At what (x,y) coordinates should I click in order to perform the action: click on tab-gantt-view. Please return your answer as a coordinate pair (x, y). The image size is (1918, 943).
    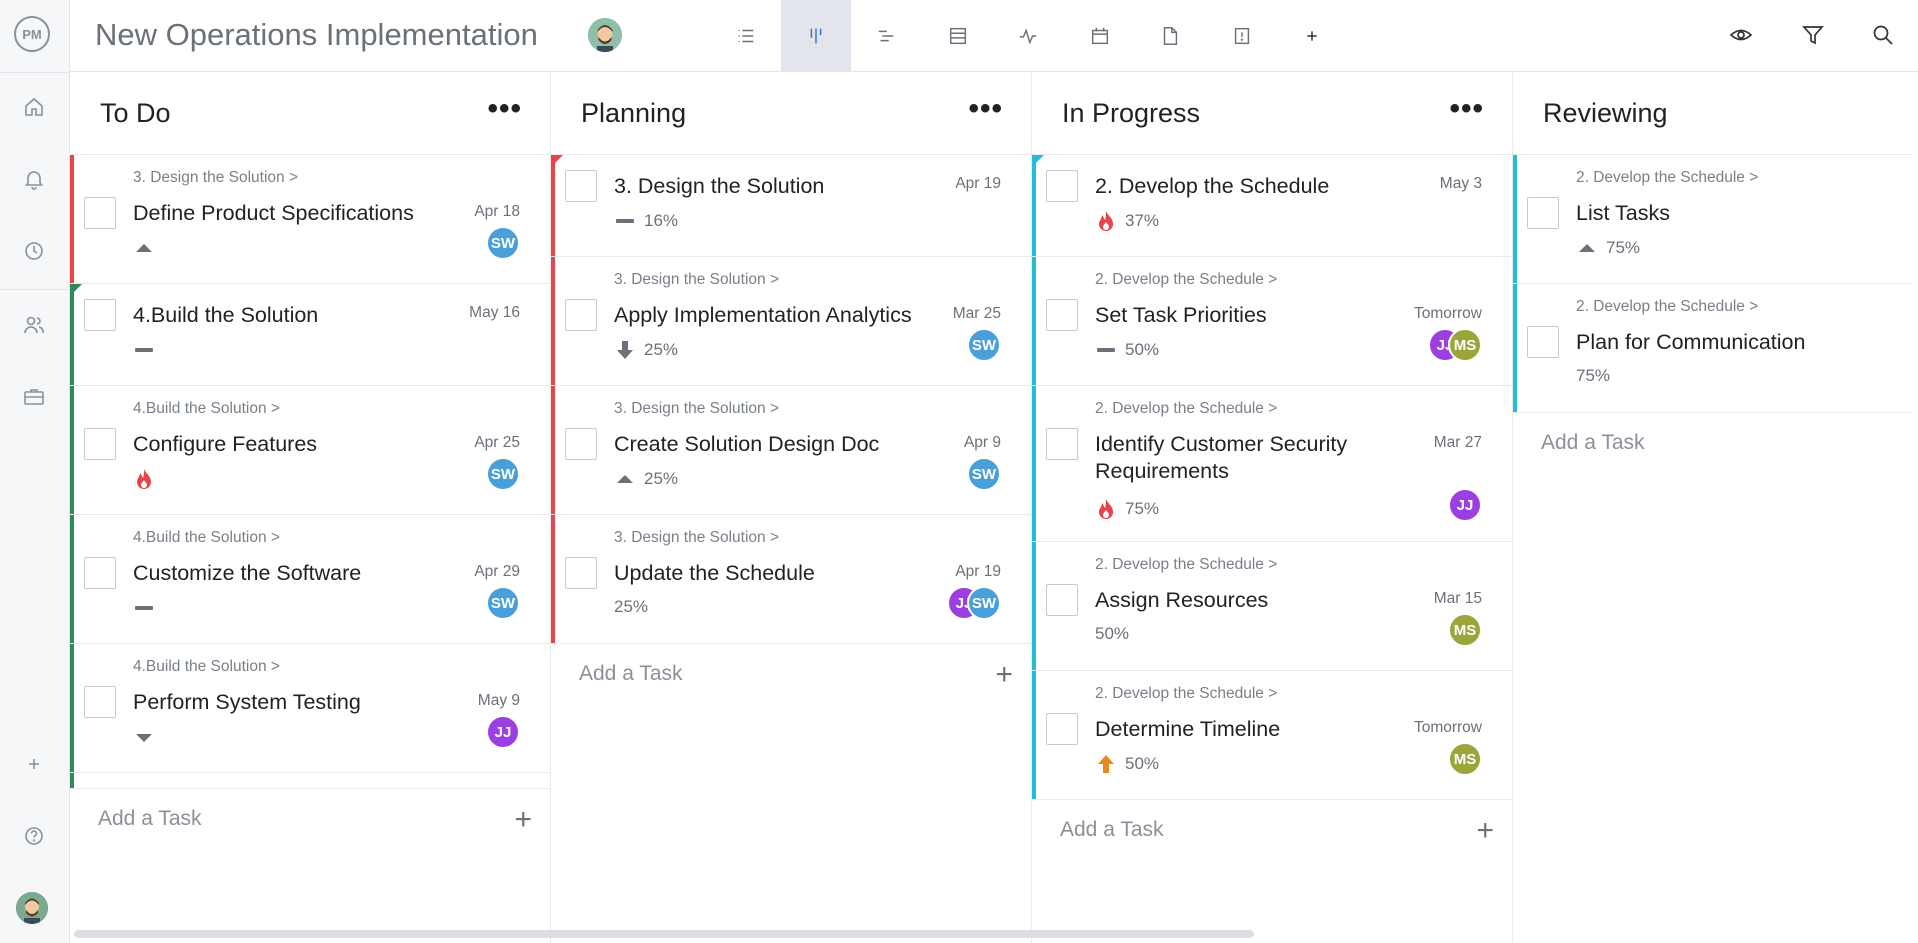
    Looking at the image, I should click on (886, 35).